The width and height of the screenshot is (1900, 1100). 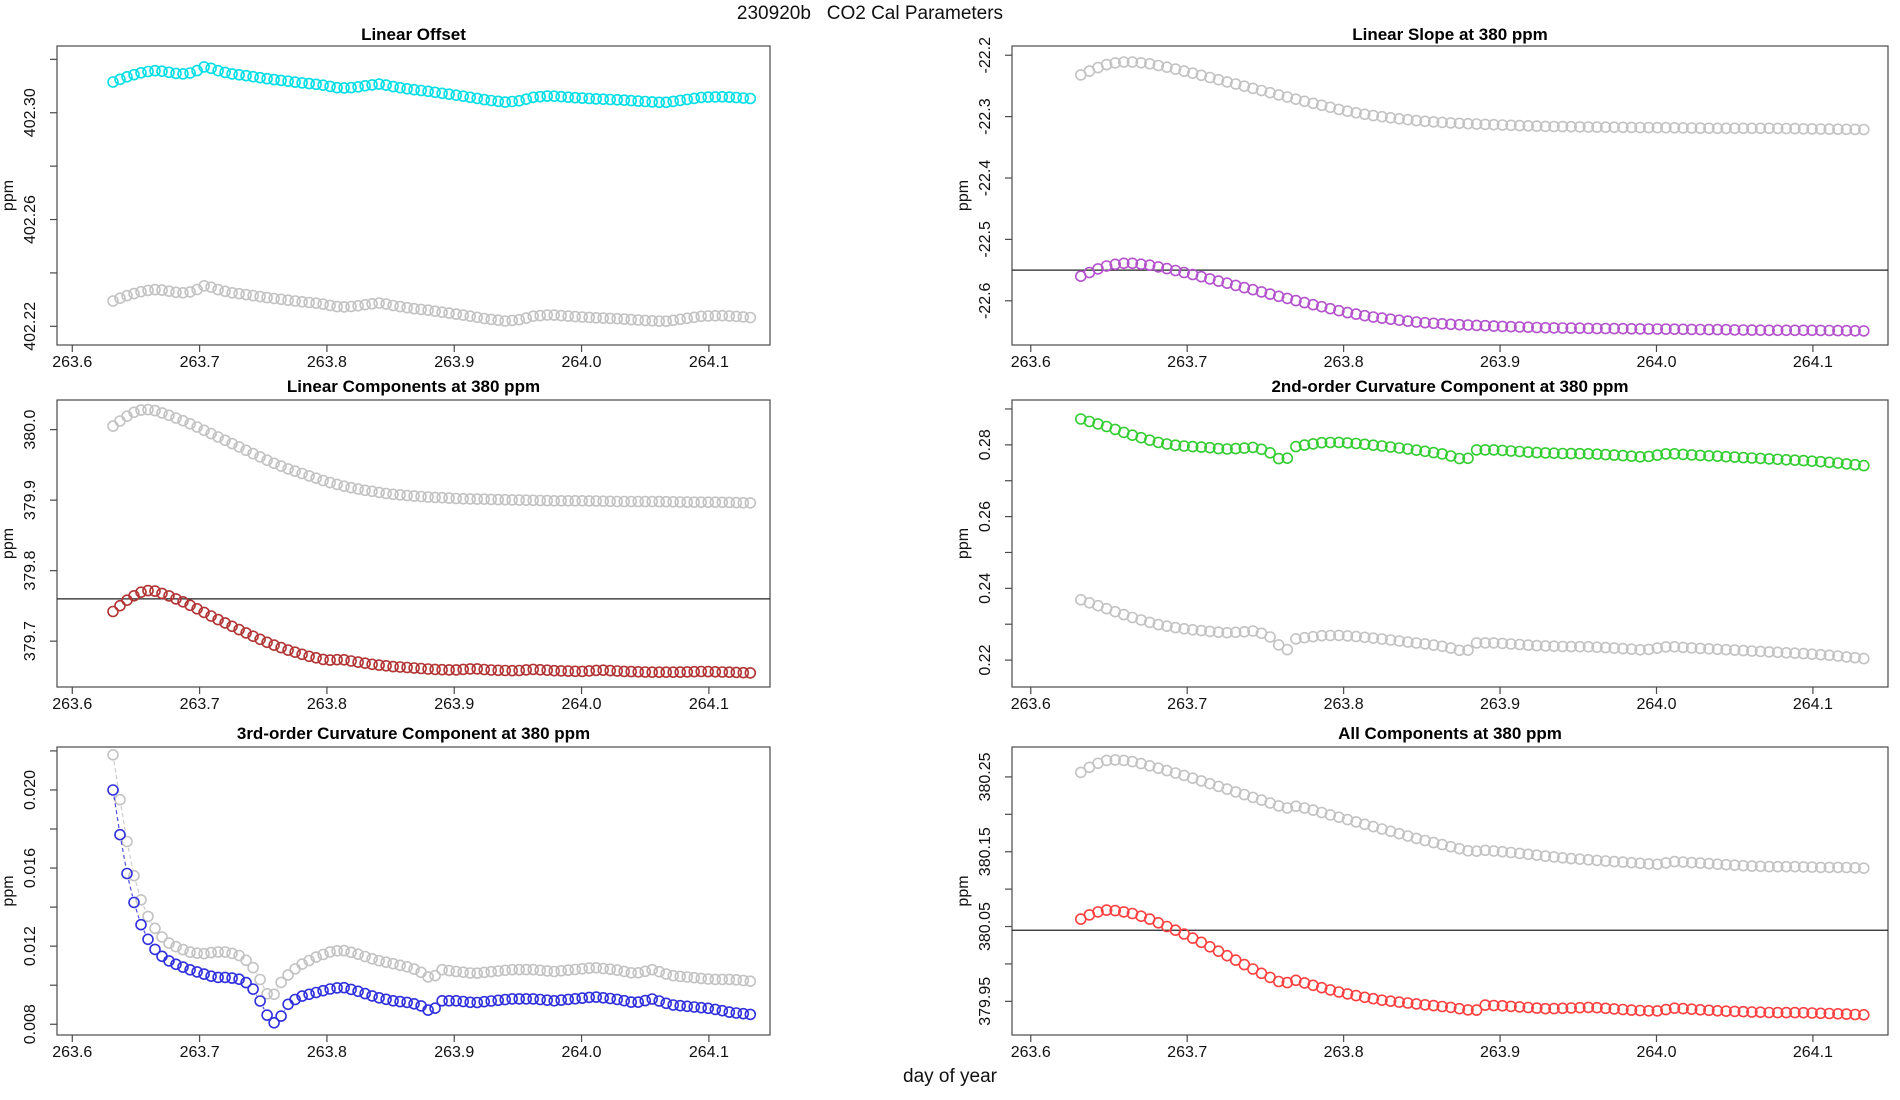 I want to click on y-axis-label: ppm, so click(x=963, y=543).